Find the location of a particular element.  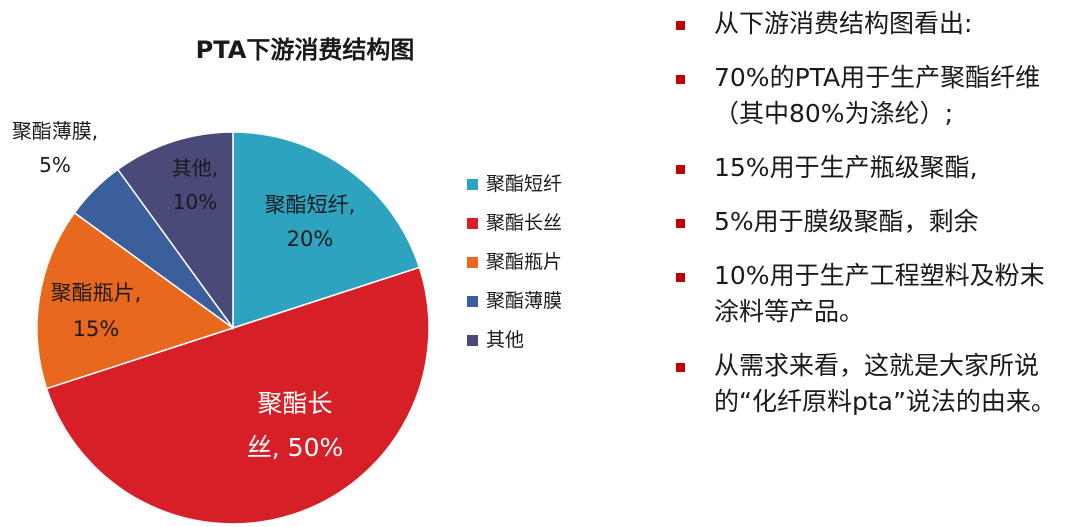

bullet-text: 10%用于生产工程塑料及粉末涂料等产品。 is located at coordinates (879, 293).